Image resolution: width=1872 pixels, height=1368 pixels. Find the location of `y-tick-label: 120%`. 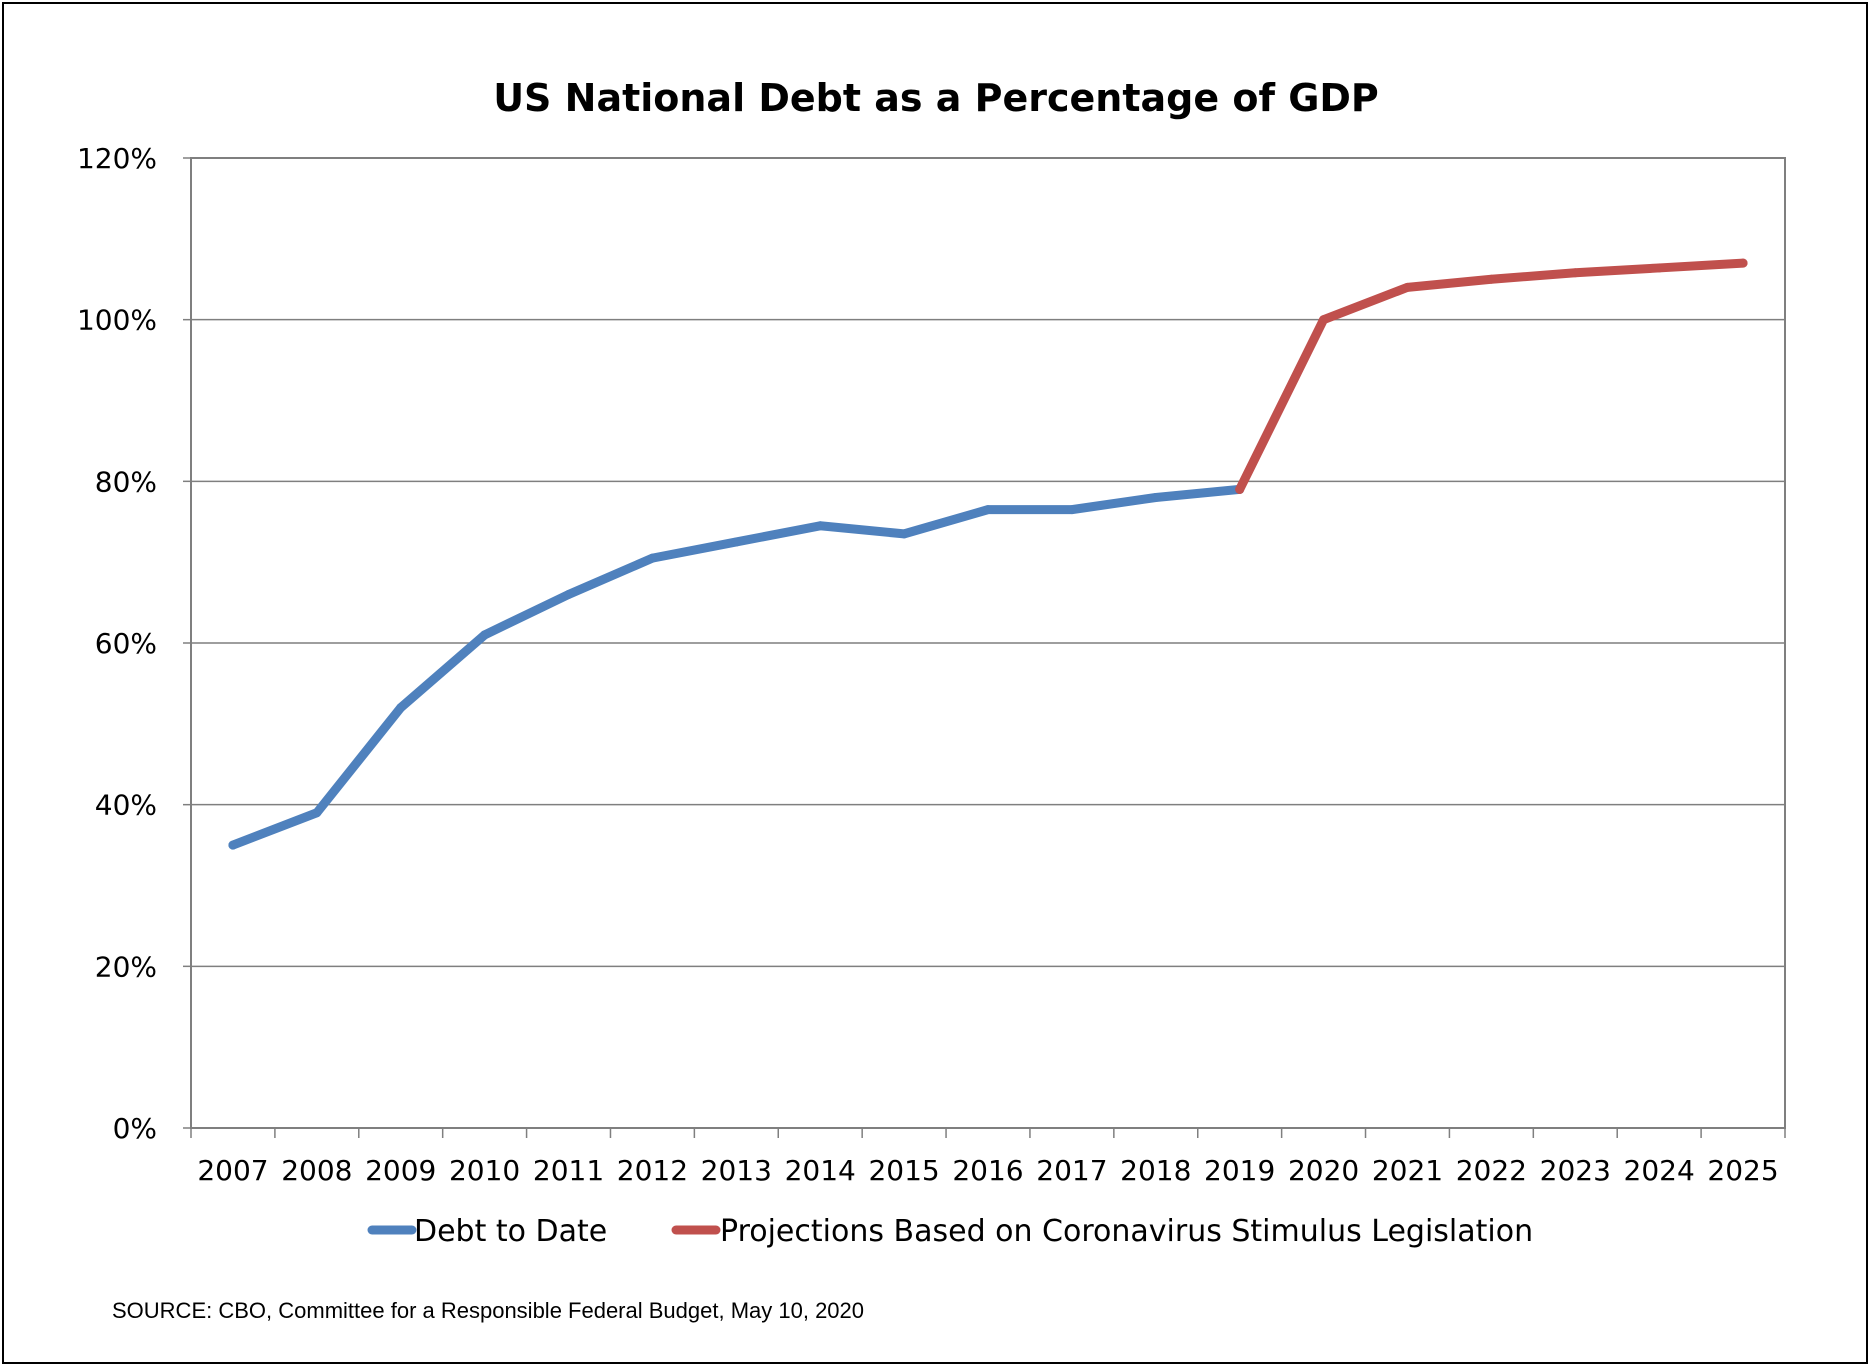

y-tick-label: 120% is located at coordinates (117, 158).